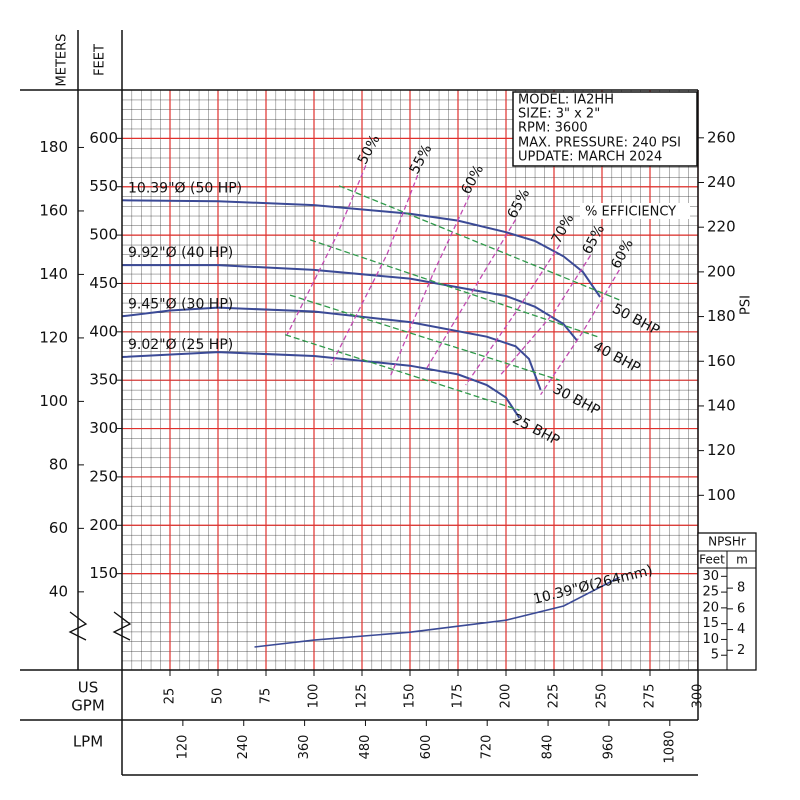  What do you see at coordinates (88, 742) in the screenshot?
I see `lpm-header: LPM` at bounding box center [88, 742].